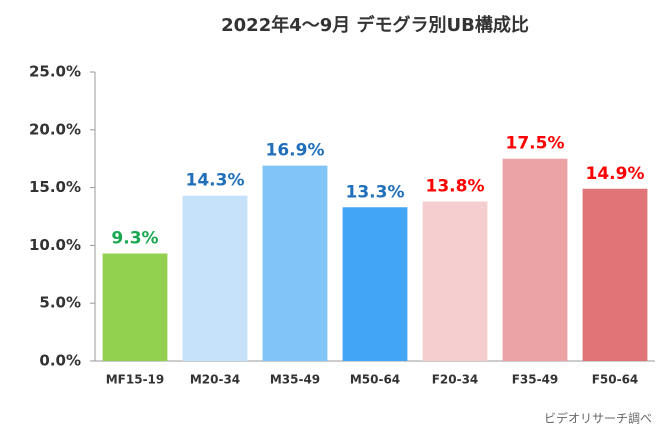  I want to click on x-tick-label: F50-64, so click(615, 380).